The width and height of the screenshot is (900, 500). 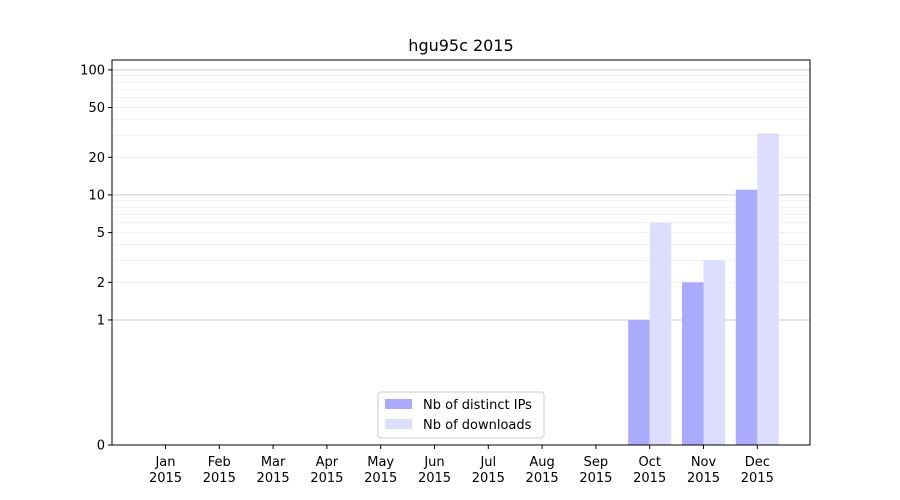 What do you see at coordinates (704, 462) in the screenshot?
I see `x-tick-label-month: Nov` at bounding box center [704, 462].